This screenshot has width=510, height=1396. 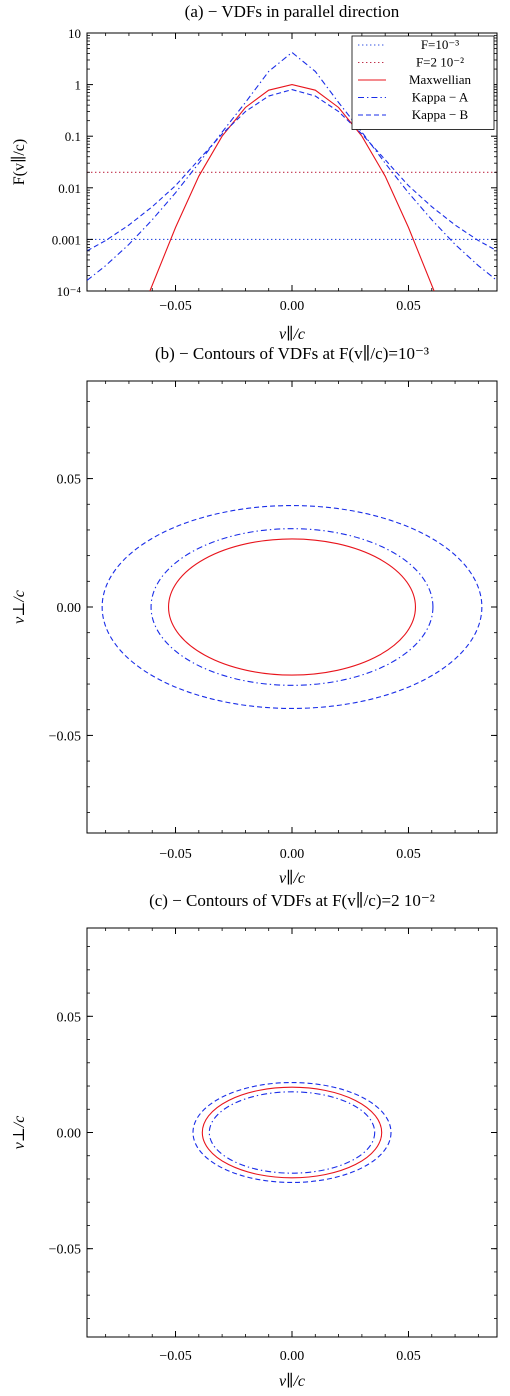 What do you see at coordinates (66, 239) in the screenshot?
I see `y-tick-label: 0.001` at bounding box center [66, 239].